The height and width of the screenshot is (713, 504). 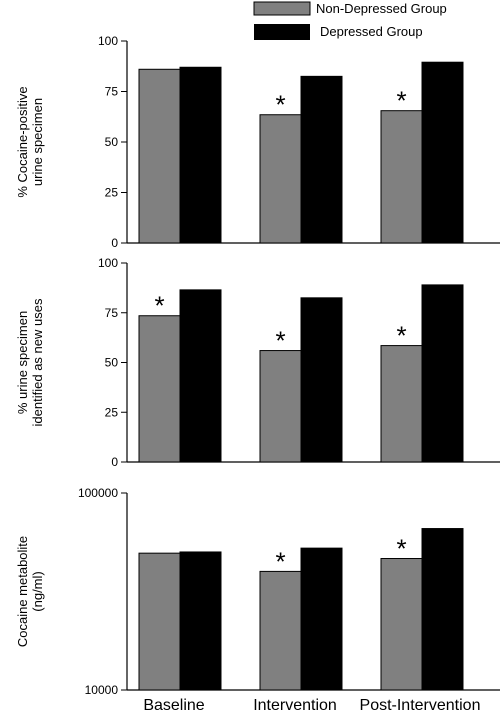 What do you see at coordinates (282, 8) in the screenshot?
I see `legend-swatch-non-depressed` at bounding box center [282, 8].